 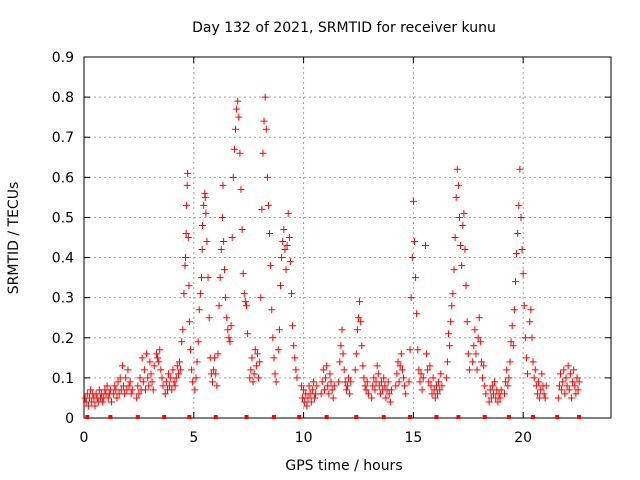 What do you see at coordinates (84, 438) in the screenshot?
I see `x-tick-label: 0` at bounding box center [84, 438].